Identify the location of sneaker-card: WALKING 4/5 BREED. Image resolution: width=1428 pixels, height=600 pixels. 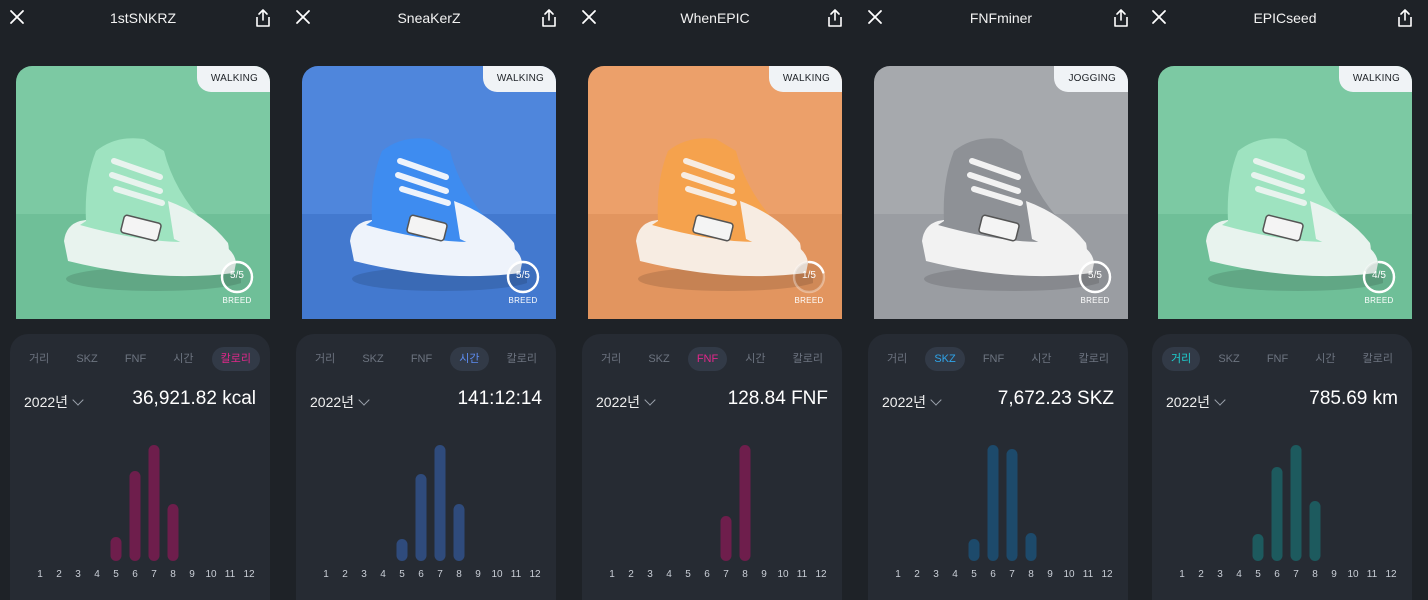
(1285, 192).